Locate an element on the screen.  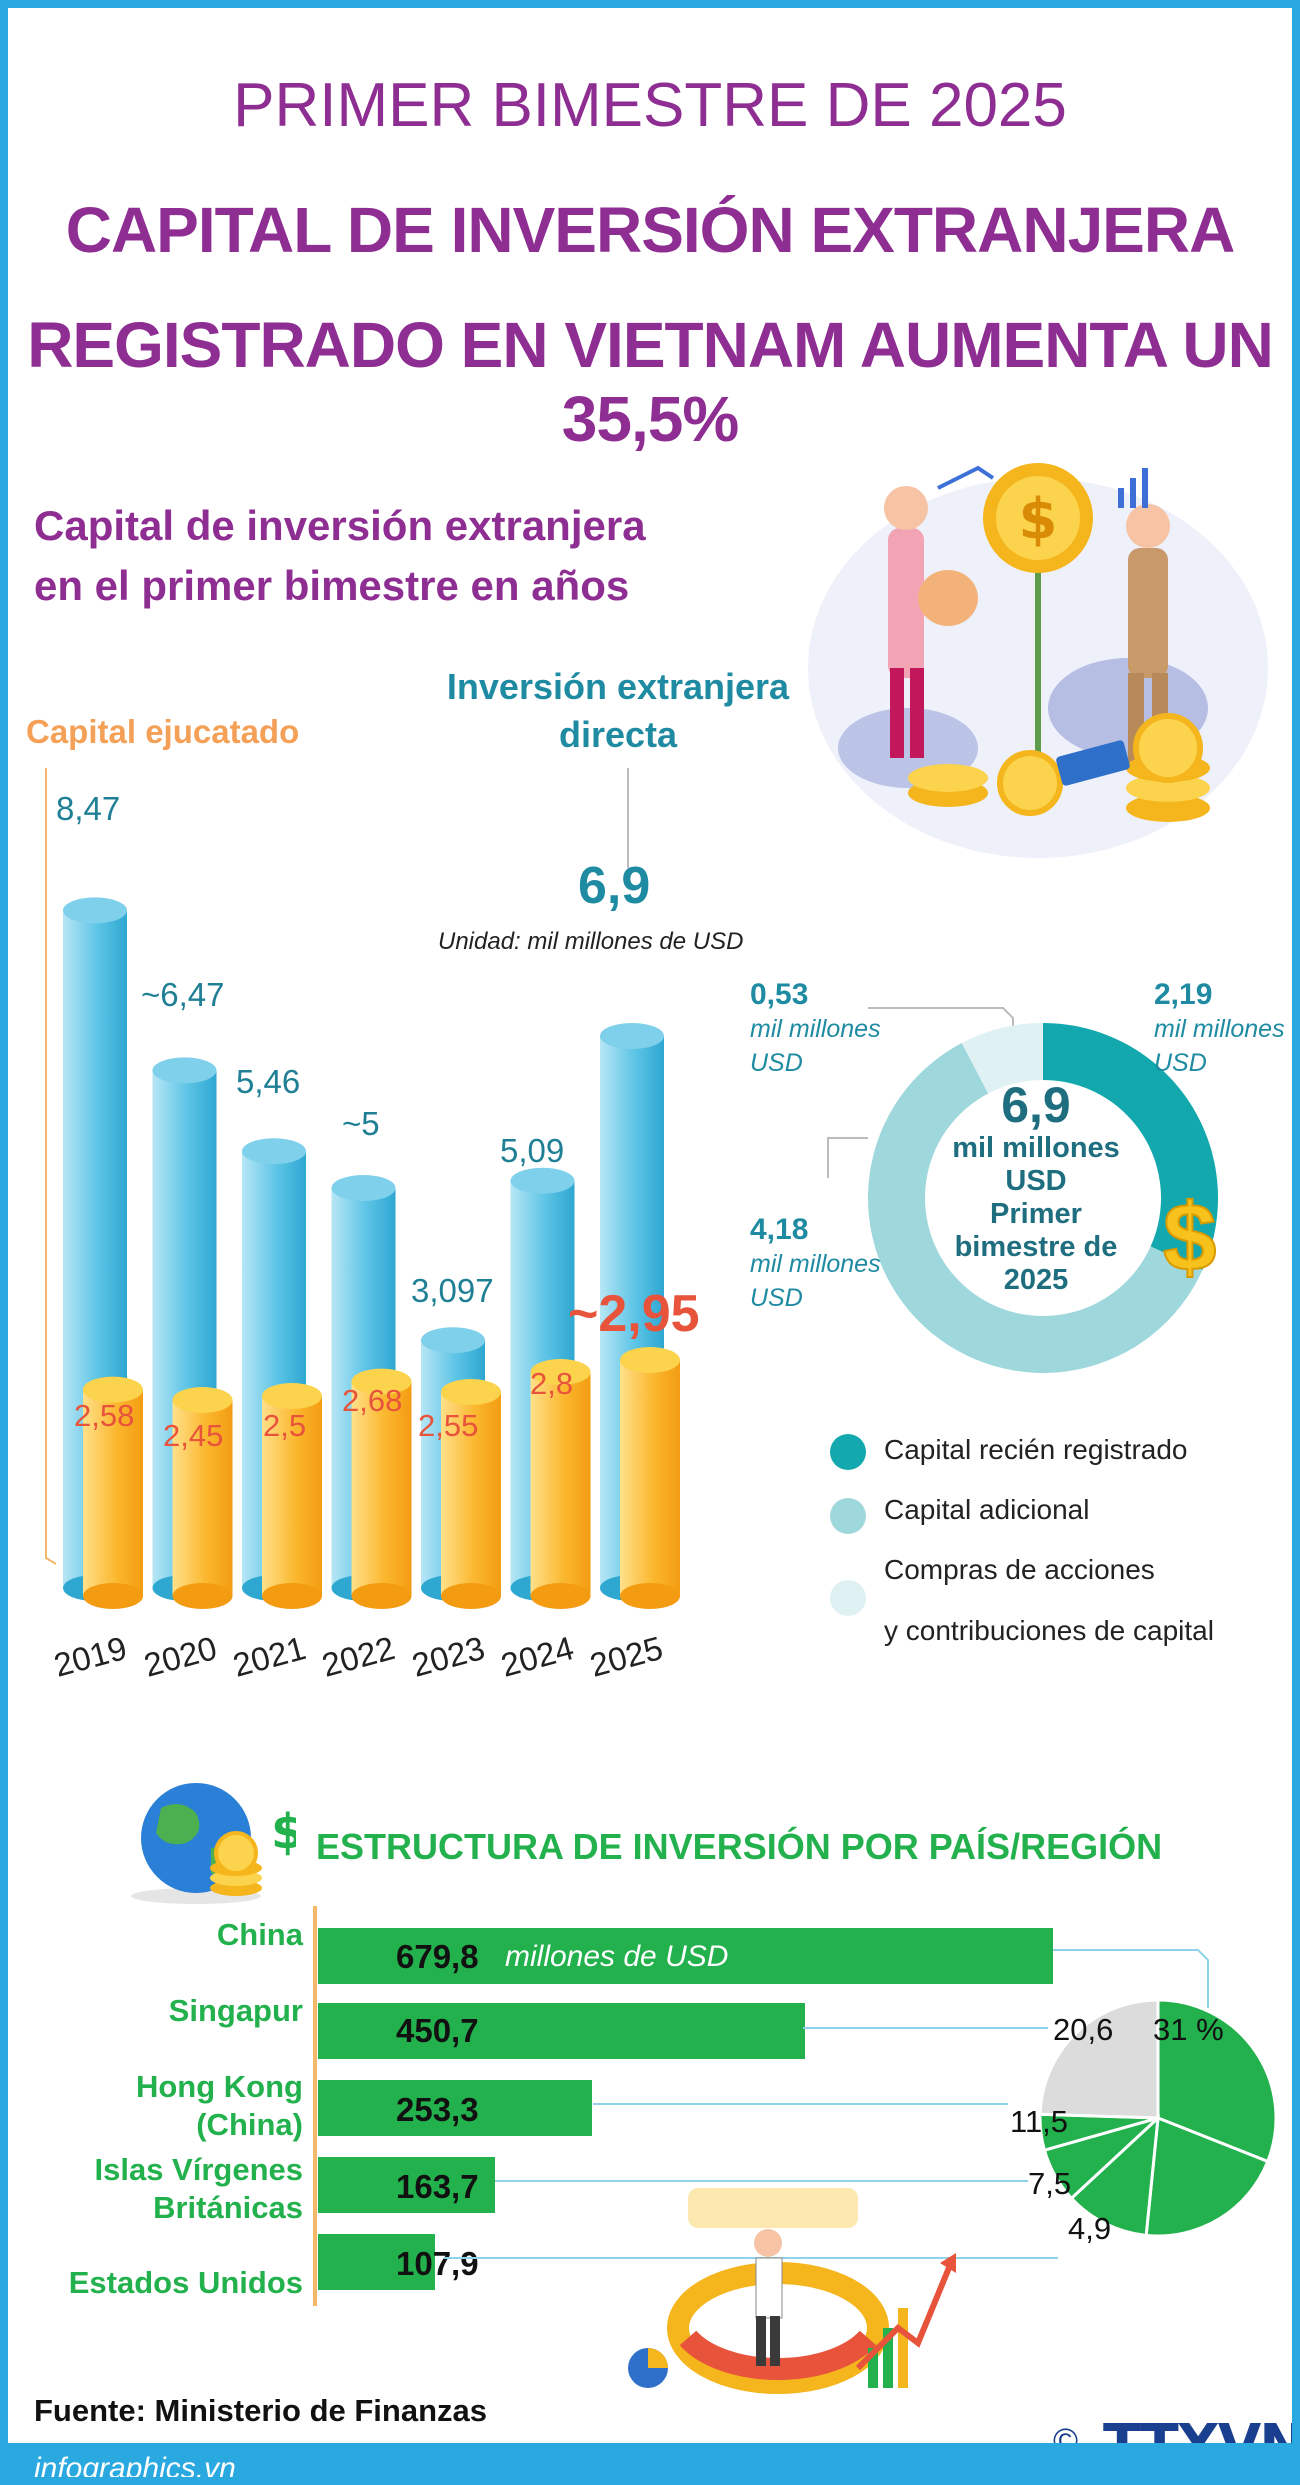
realized-bar-top-2025 is located at coordinates (650, 1360).